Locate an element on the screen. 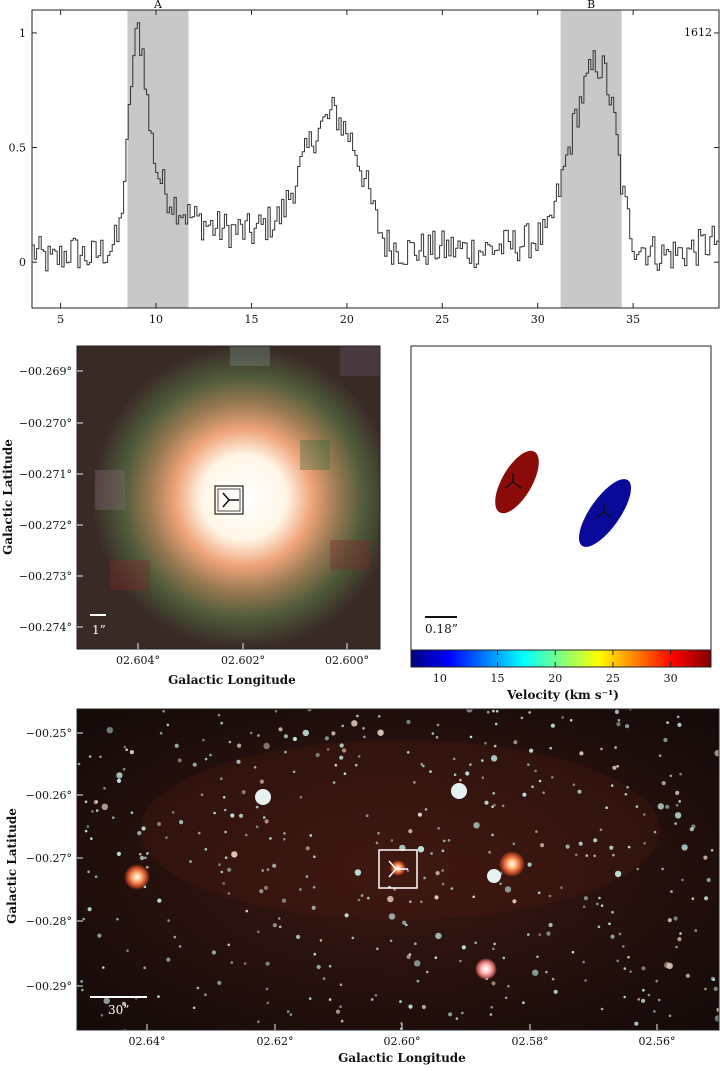 This screenshot has height=1071, width=720. wide-xtick-label: 02.56° is located at coordinates (657, 1041).